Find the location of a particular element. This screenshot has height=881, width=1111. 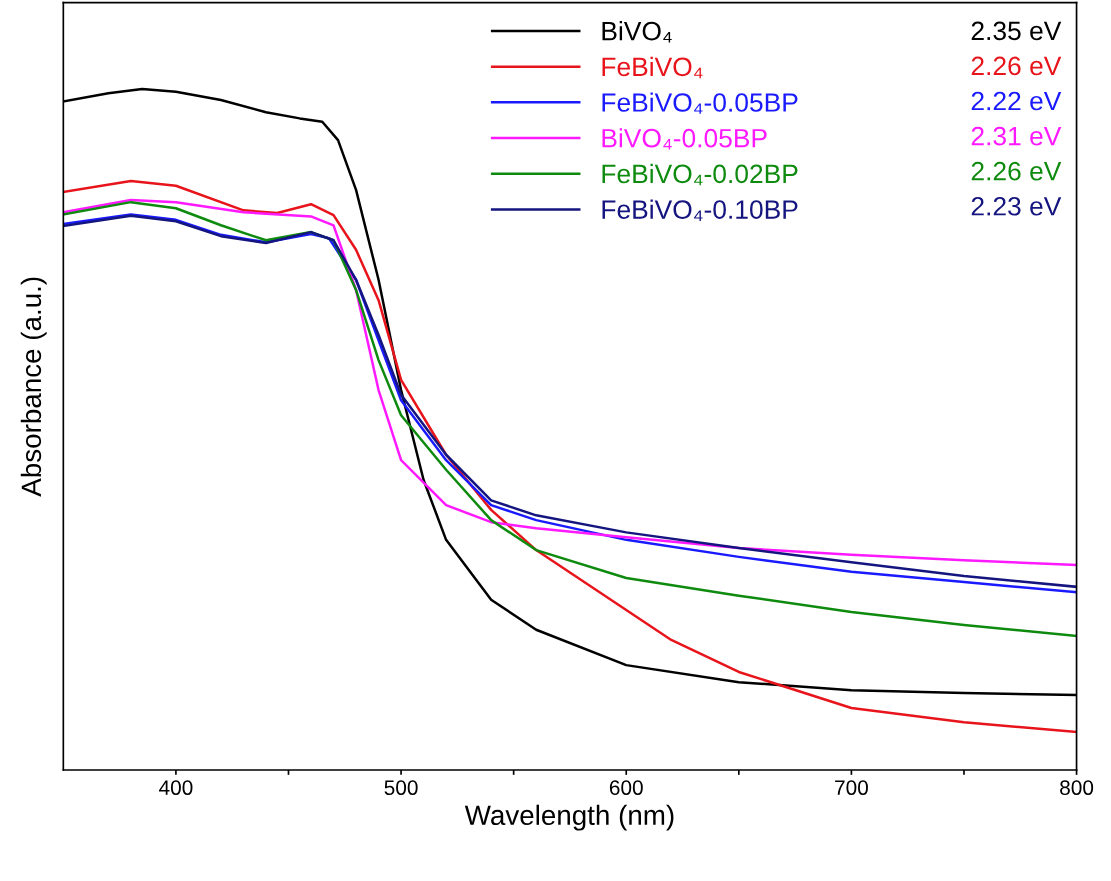

x-tick-label: 500 is located at coordinates (401, 788).